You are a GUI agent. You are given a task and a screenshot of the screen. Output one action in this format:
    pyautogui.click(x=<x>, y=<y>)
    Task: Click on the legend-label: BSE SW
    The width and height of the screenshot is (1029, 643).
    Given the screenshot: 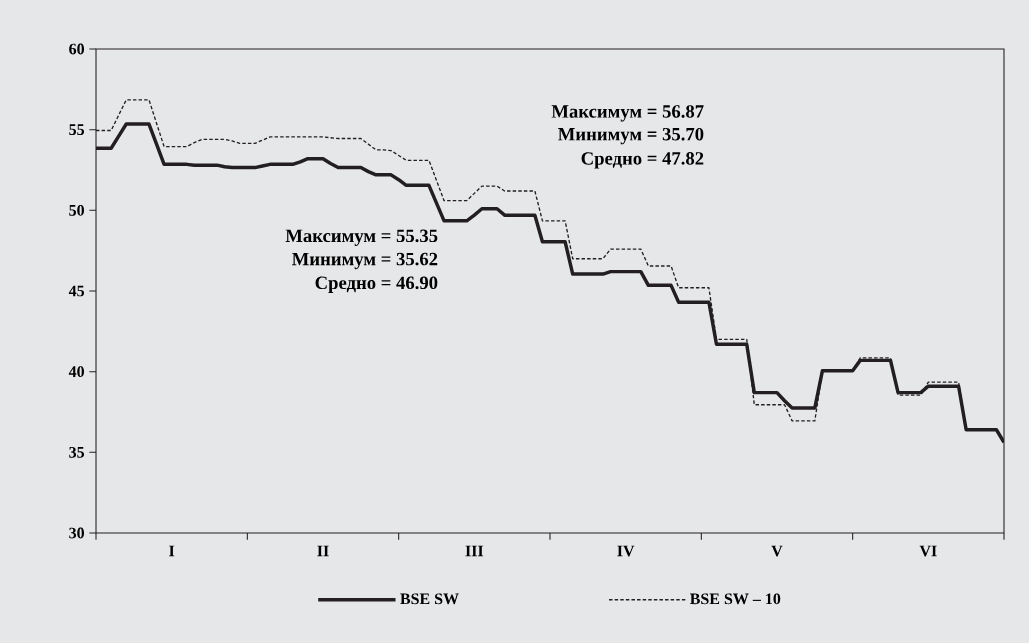 What is the action you would take?
    pyautogui.click(x=429, y=599)
    